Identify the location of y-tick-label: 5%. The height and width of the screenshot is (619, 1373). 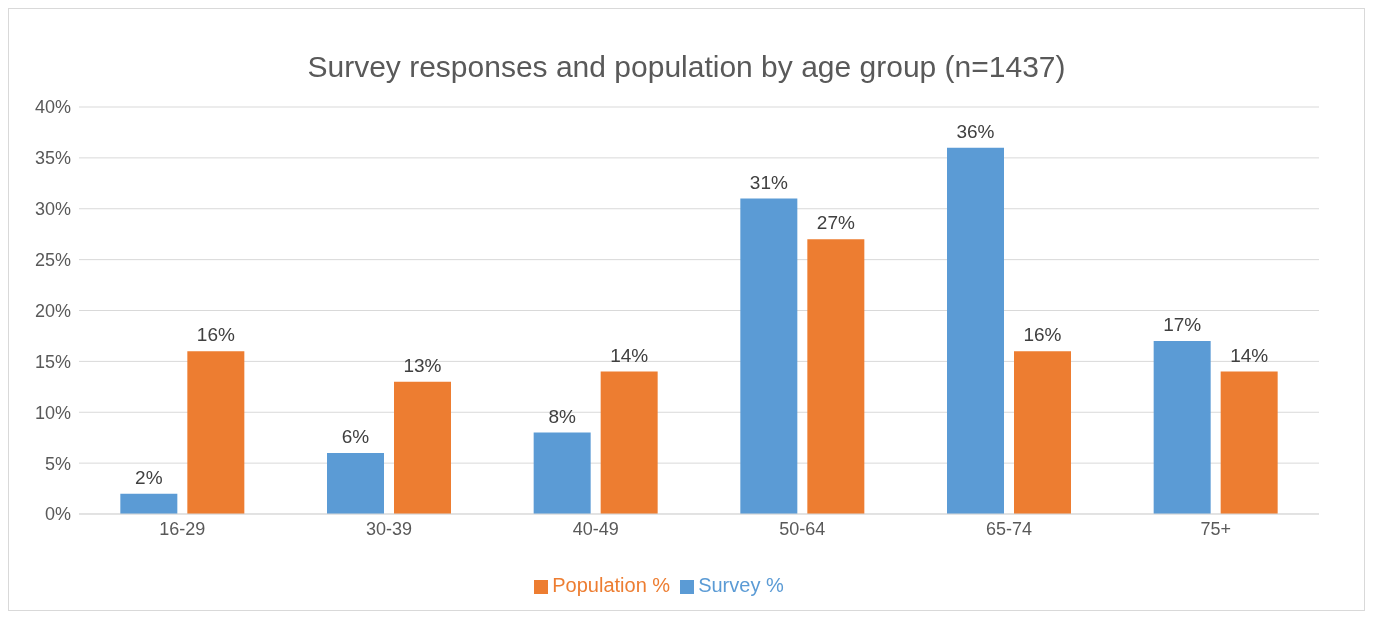
(57, 463).